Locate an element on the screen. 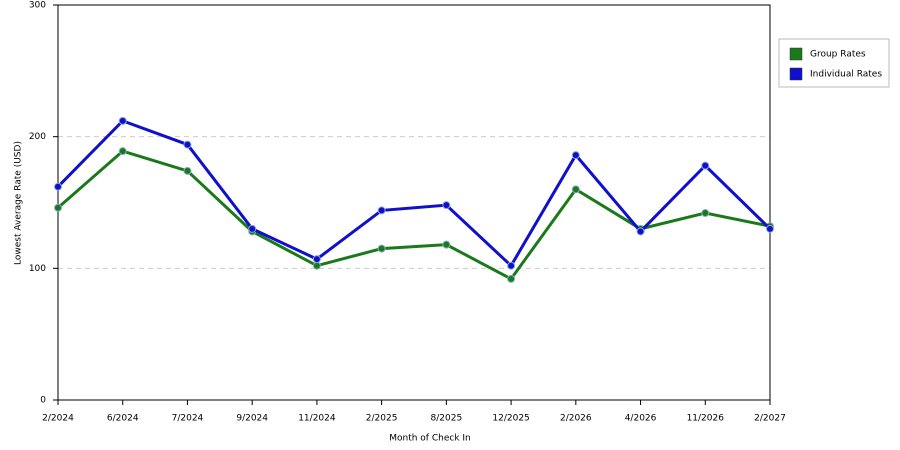 Image resolution: width=900 pixels, height=450 pixels. y-tick-label: 0 is located at coordinates (43, 401).